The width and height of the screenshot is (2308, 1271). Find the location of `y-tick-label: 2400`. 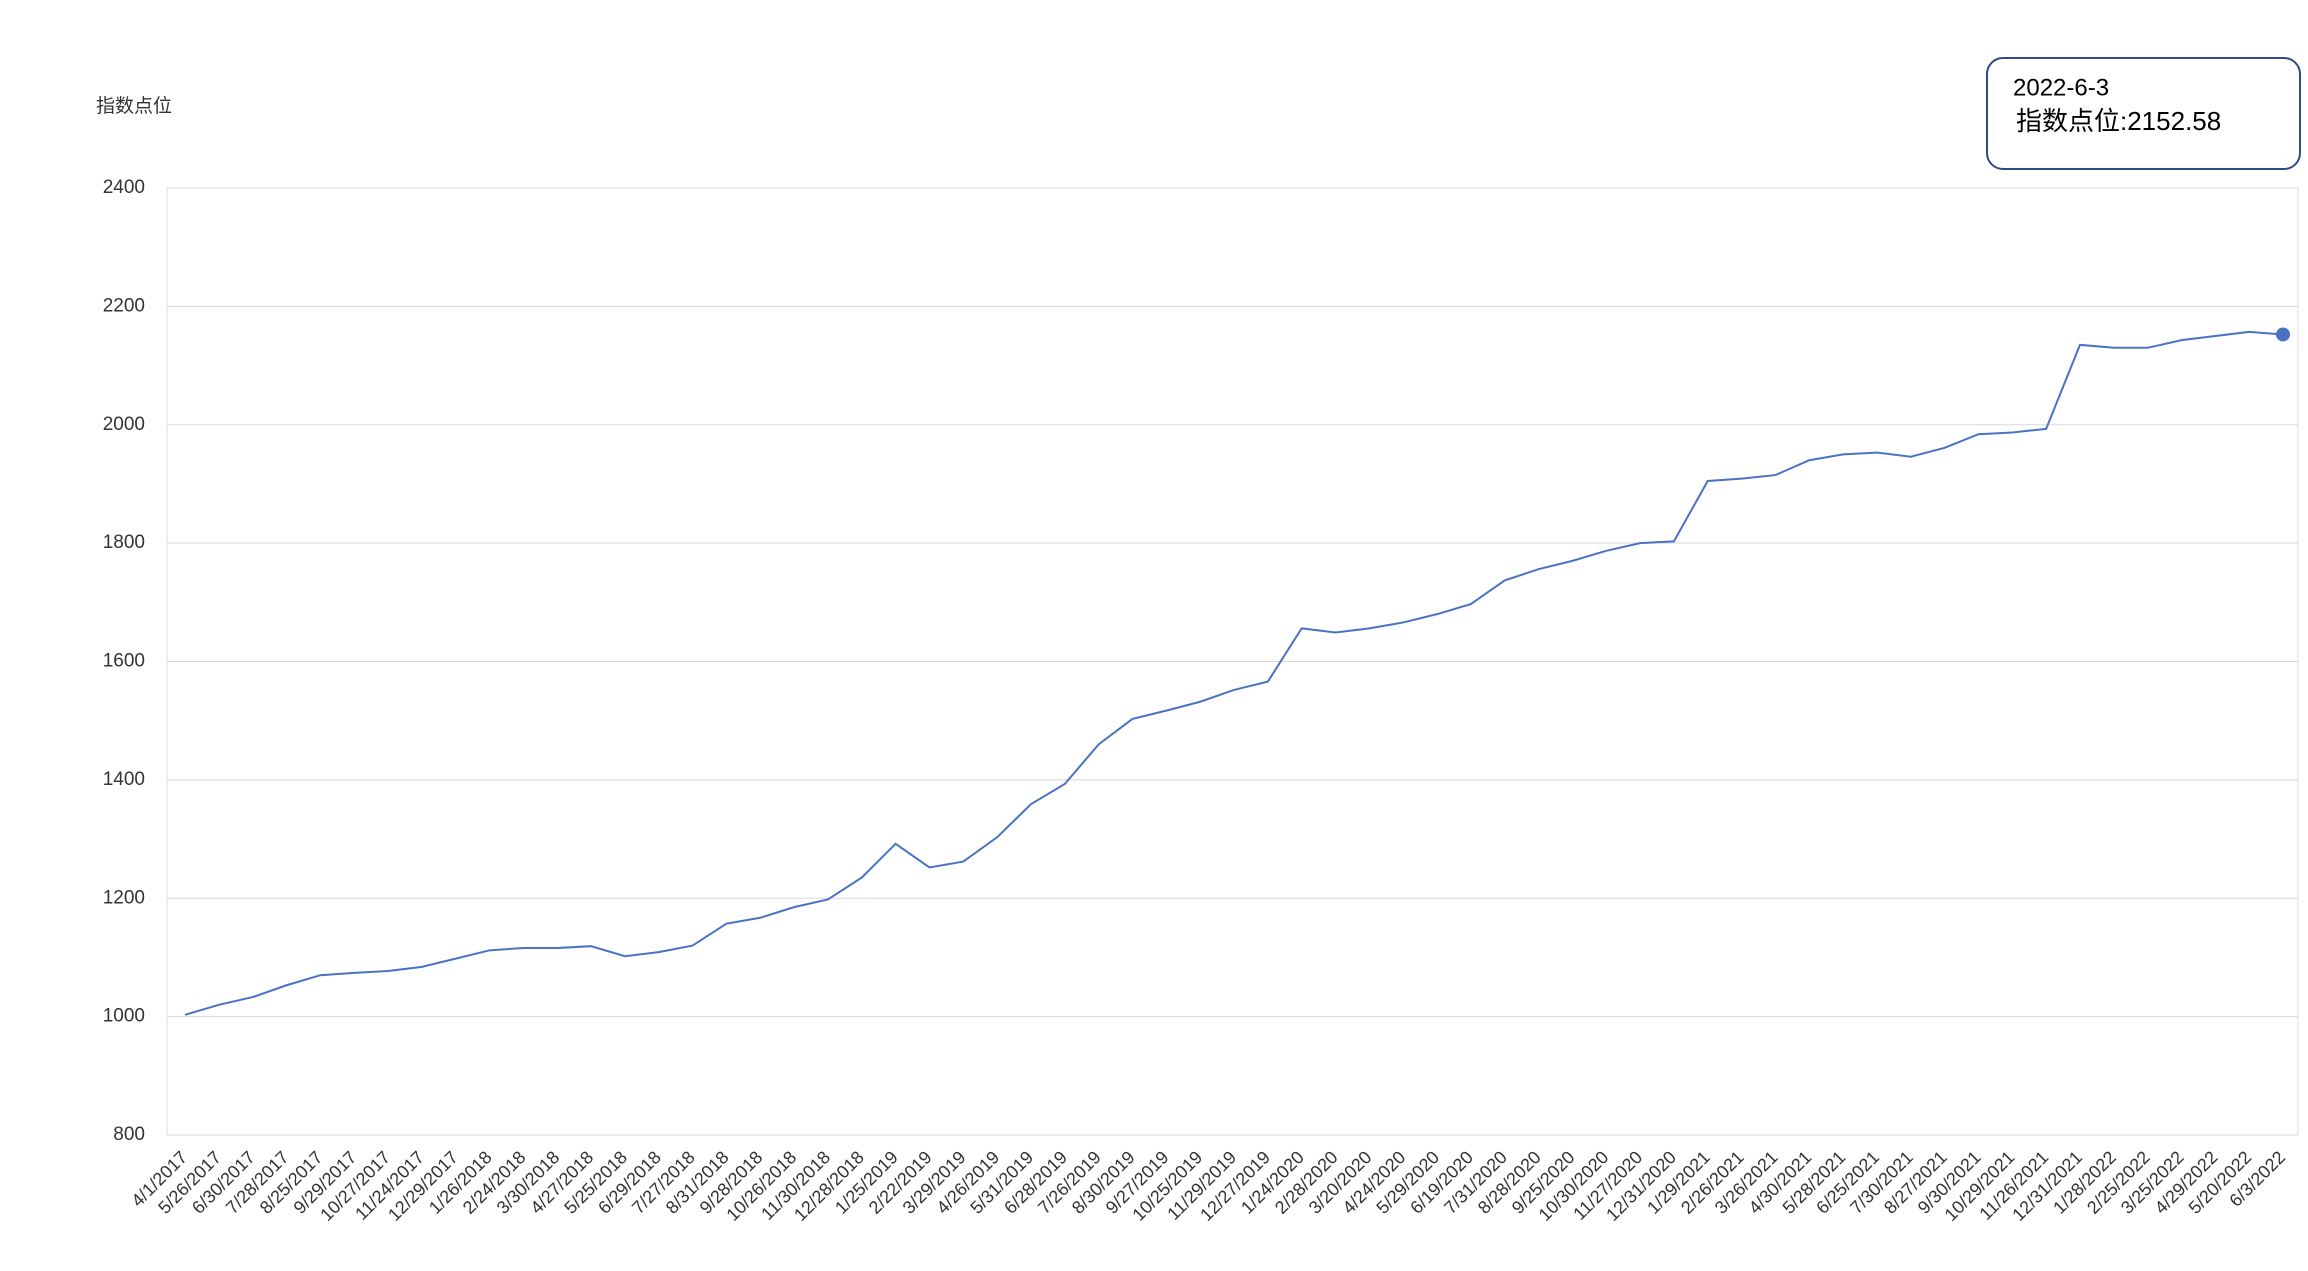

y-tick-label: 2400 is located at coordinates (124, 187).